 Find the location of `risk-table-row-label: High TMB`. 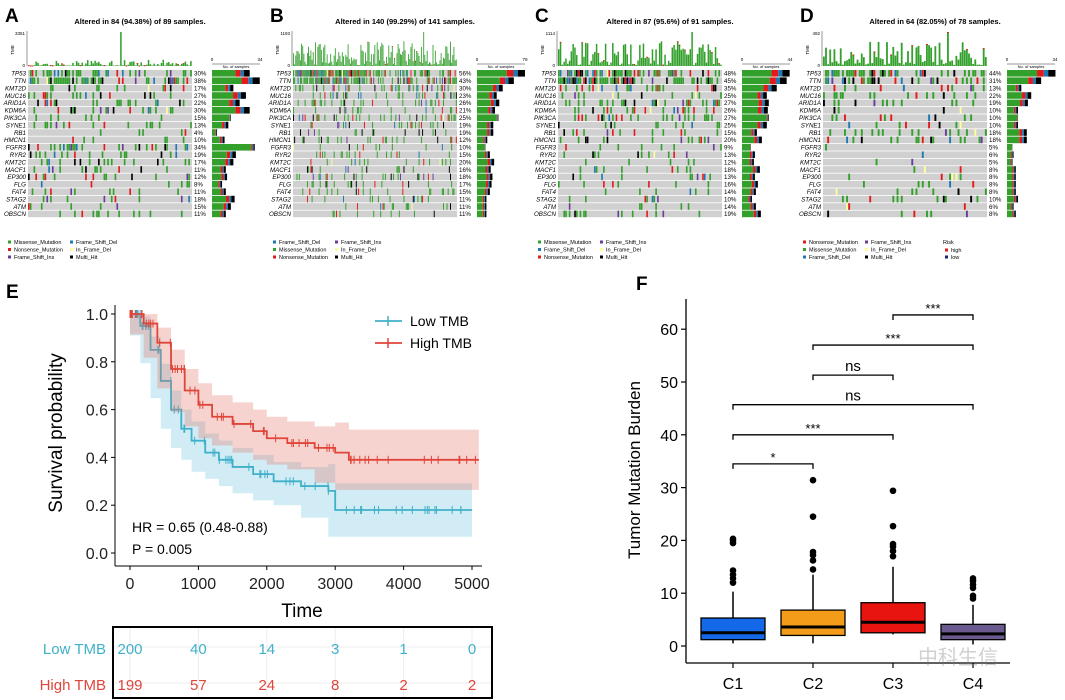

risk-table-row-label: High TMB is located at coordinates (73, 685).